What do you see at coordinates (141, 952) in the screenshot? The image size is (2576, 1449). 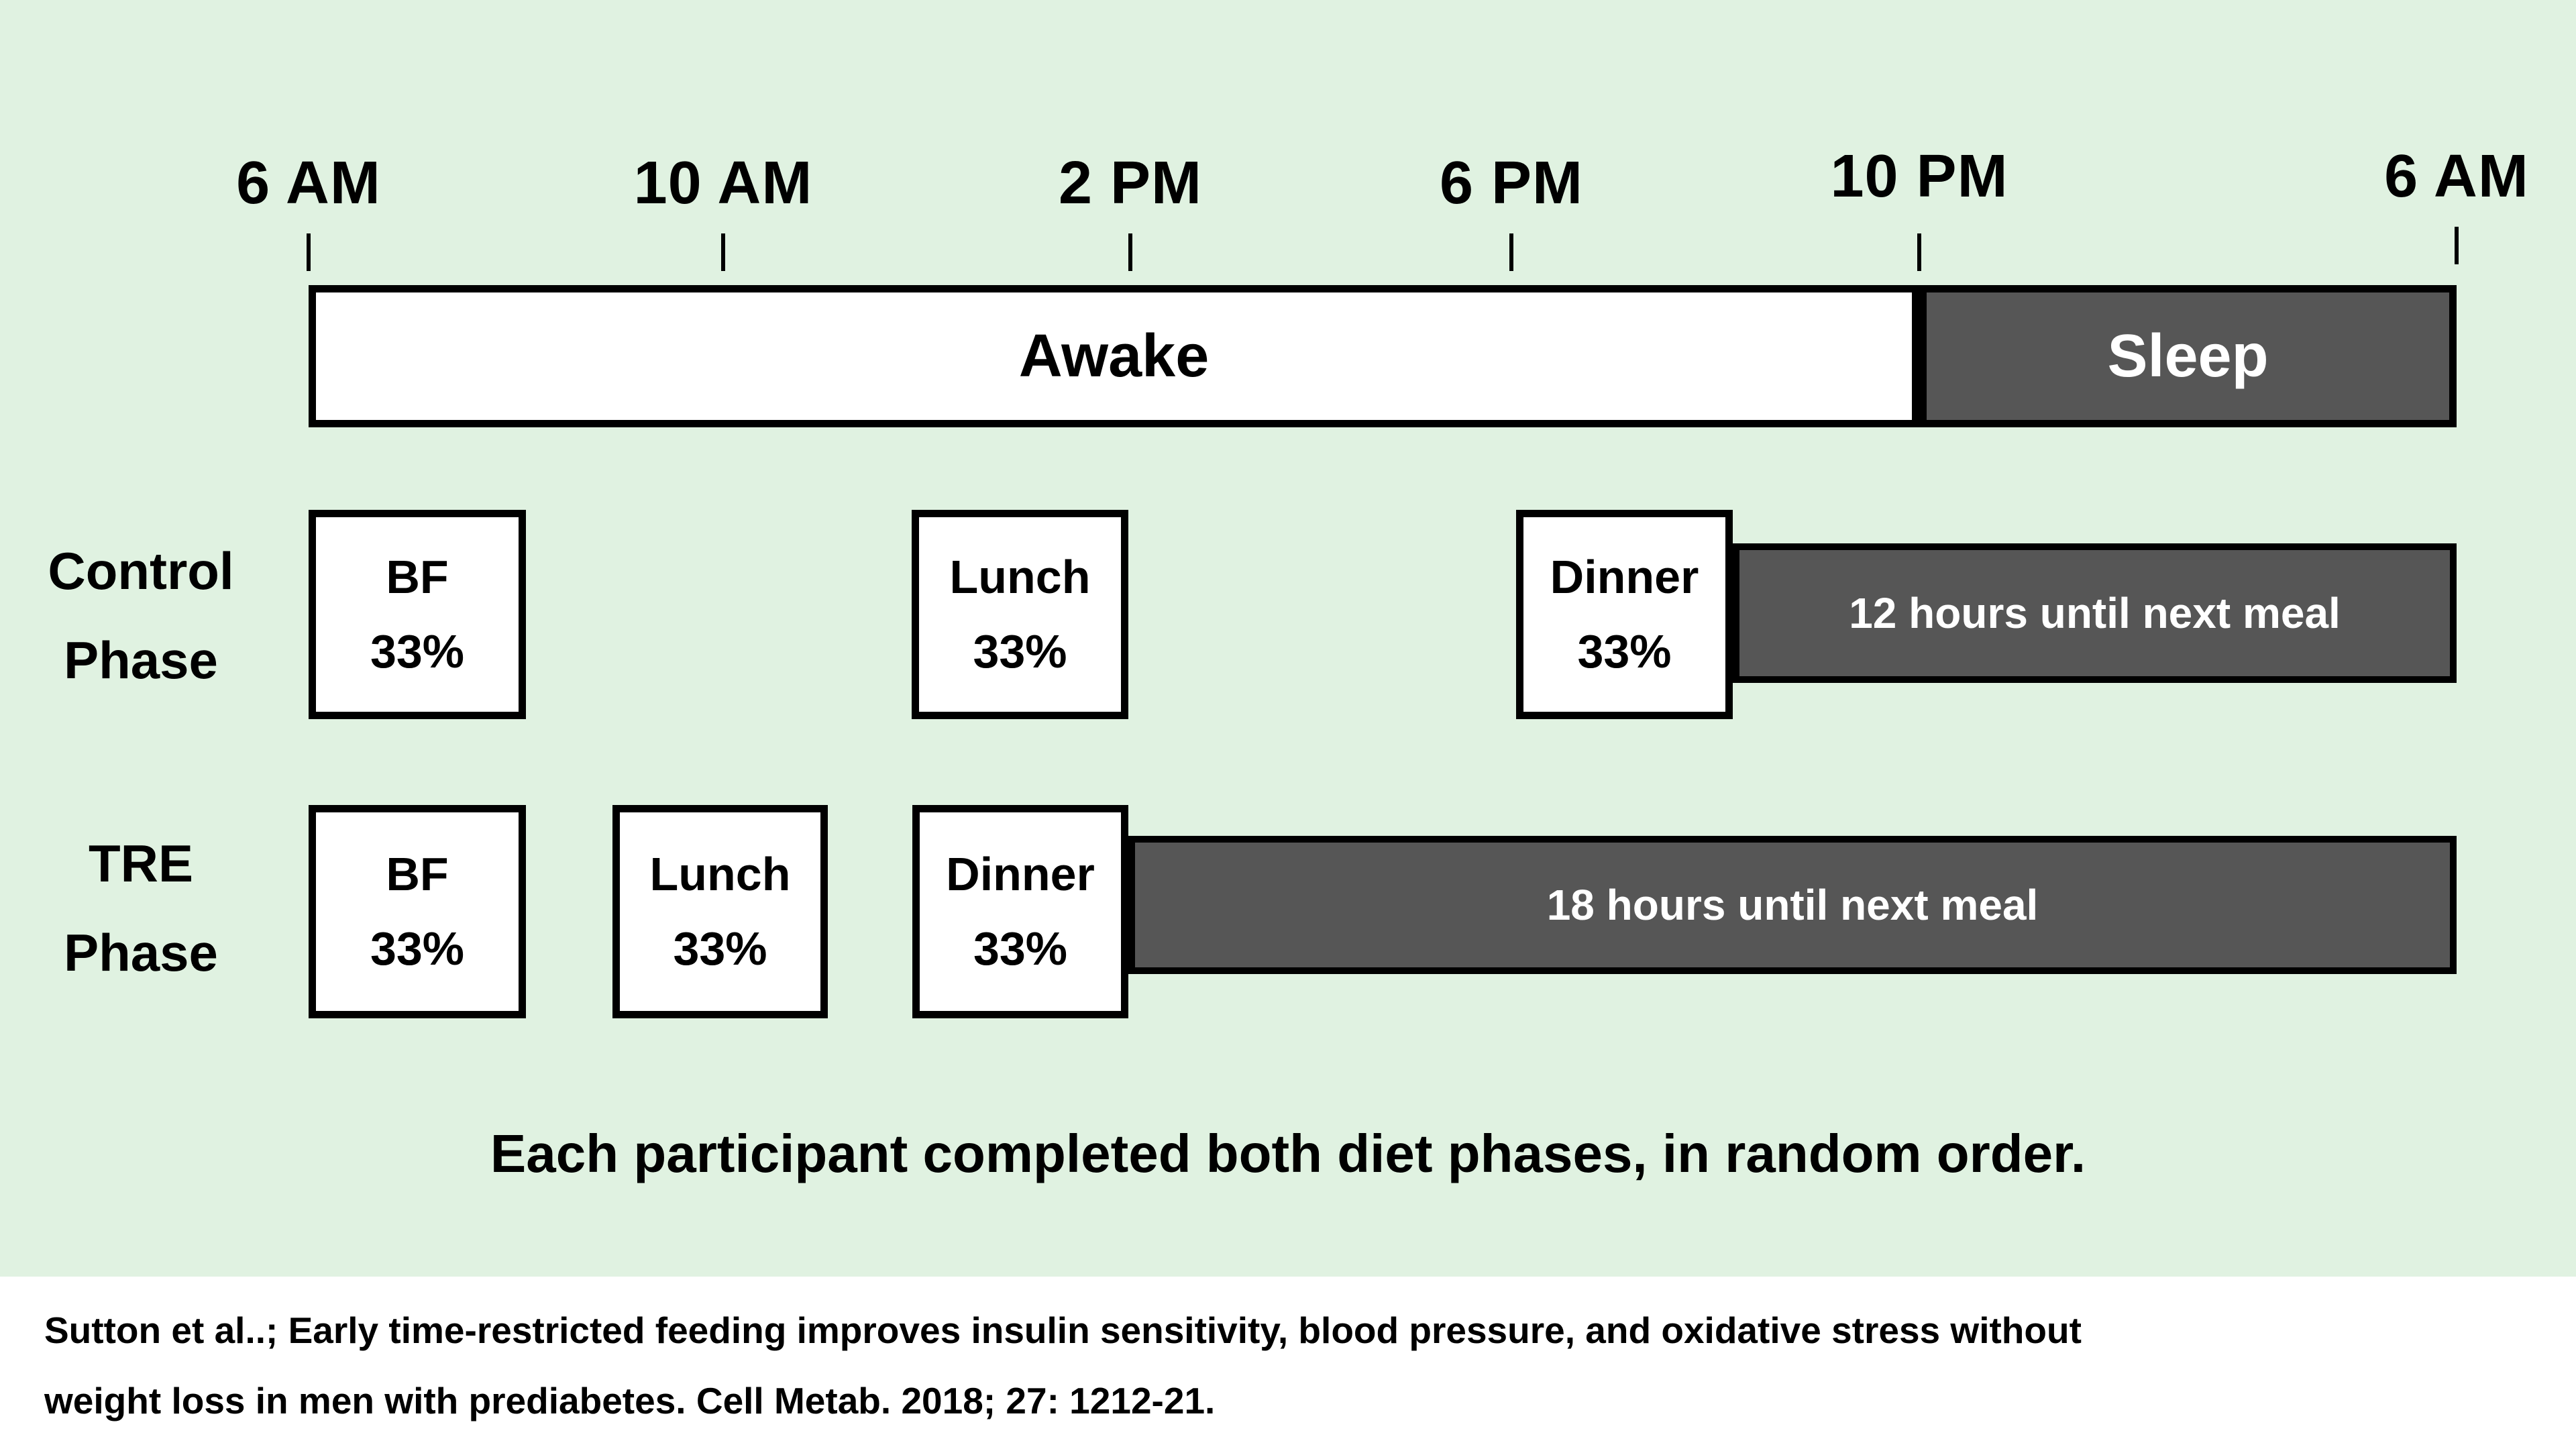 I see `tre-phase-label-line2: Phase` at bounding box center [141, 952].